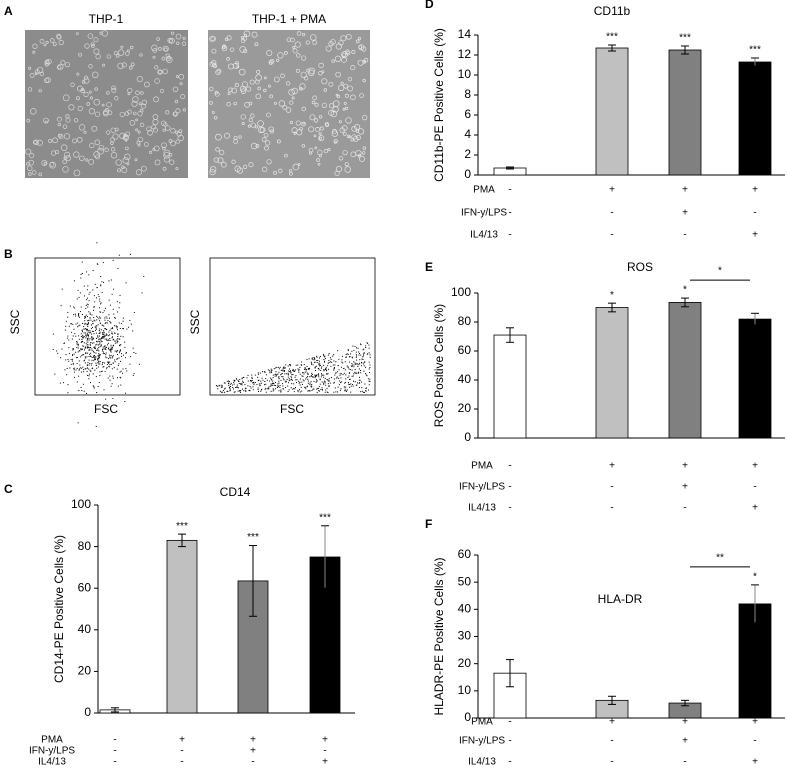 The image size is (787, 768). Describe the element at coordinates (755, 577) in the screenshot. I see `significance: *` at that location.